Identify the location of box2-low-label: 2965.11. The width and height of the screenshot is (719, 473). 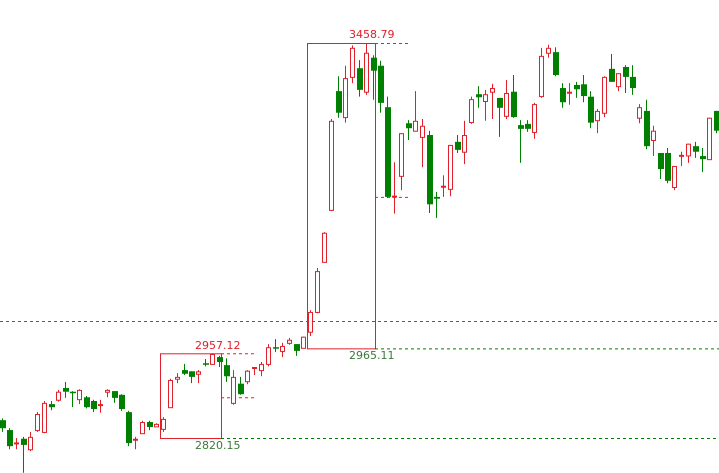
(372, 355).